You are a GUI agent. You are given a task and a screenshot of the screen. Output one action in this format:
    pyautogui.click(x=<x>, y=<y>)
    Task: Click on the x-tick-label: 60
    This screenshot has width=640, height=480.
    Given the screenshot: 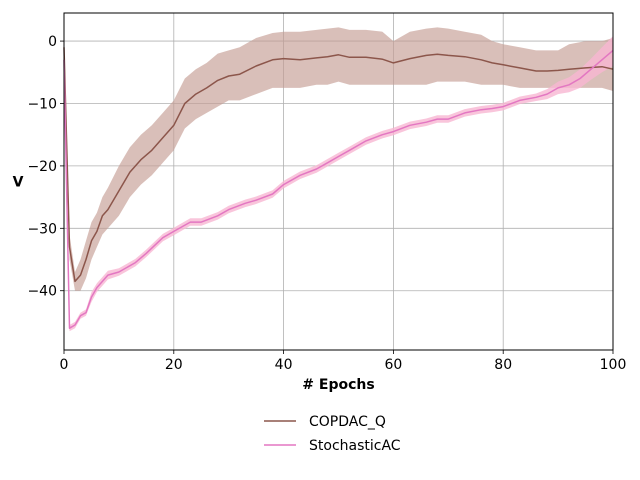 What is the action you would take?
    pyautogui.click(x=393, y=365)
    